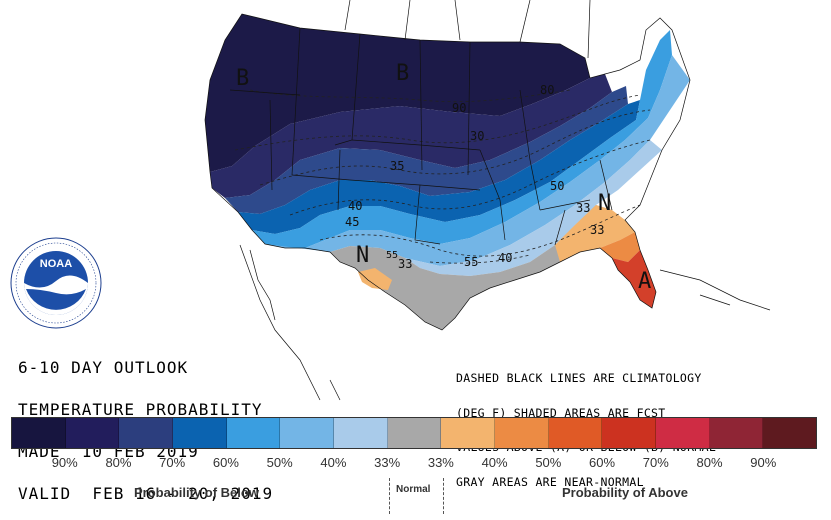 This screenshot has height=520, width=831. What do you see at coordinates (443, 496) in the screenshot?
I see `normal-right-divider` at bounding box center [443, 496].